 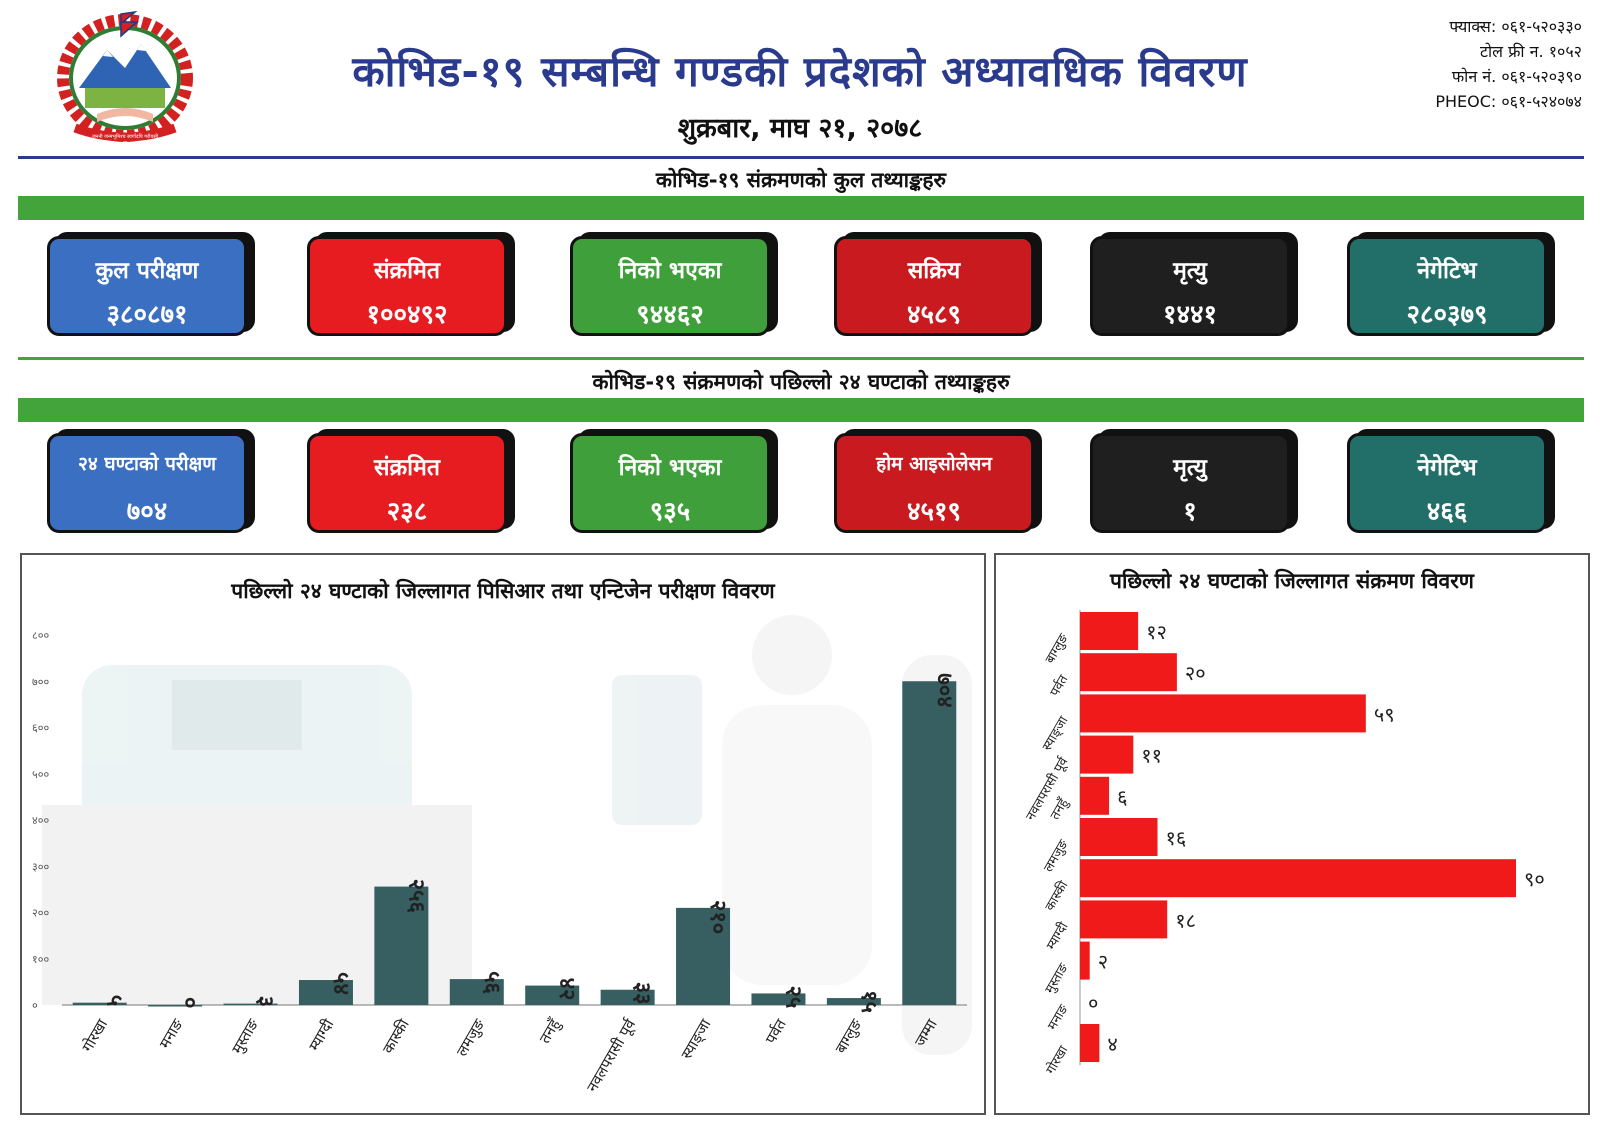 I want to click on card-total-recovered: निको भएका ९४४६२, so click(x=670, y=286).